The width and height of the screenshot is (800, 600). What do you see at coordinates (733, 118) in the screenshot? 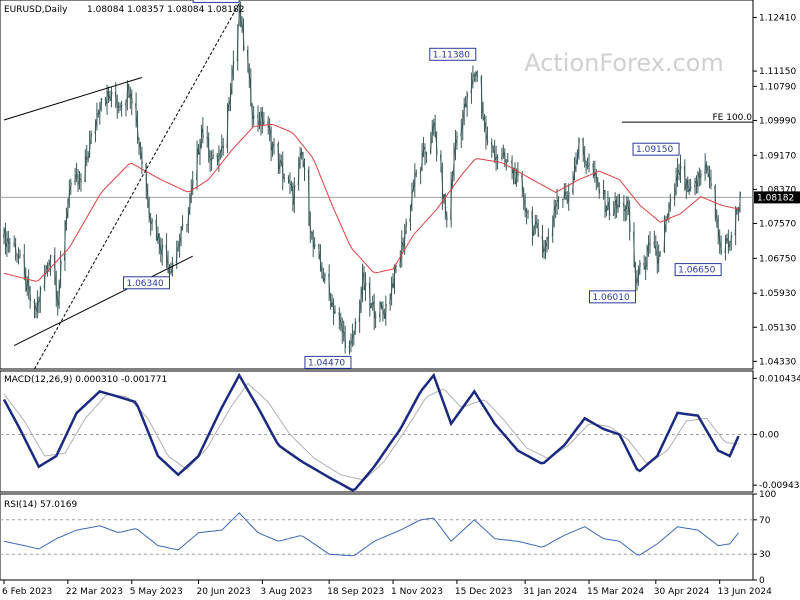
I see `fe-level-label: FE 100.0` at bounding box center [733, 118].